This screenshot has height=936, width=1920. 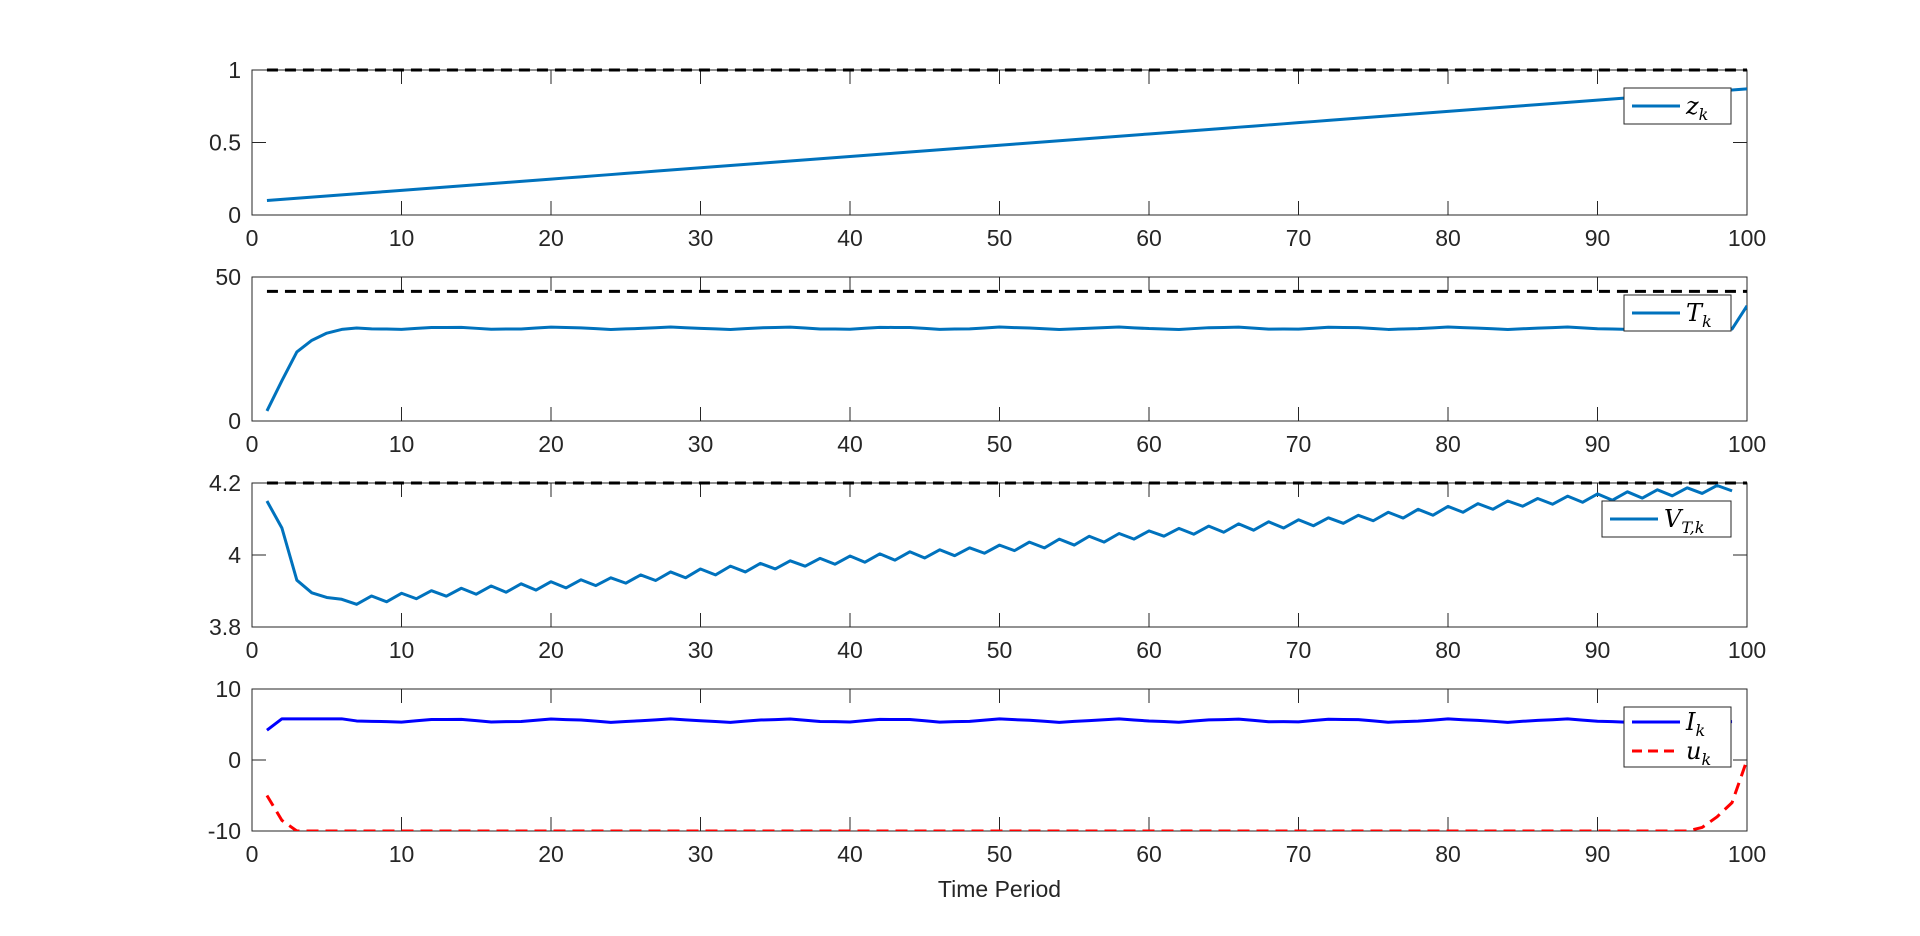 What do you see at coordinates (1692, 527) in the screenshot?
I see `legend-label-subscript: T,k` at bounding box center [1692, 527].